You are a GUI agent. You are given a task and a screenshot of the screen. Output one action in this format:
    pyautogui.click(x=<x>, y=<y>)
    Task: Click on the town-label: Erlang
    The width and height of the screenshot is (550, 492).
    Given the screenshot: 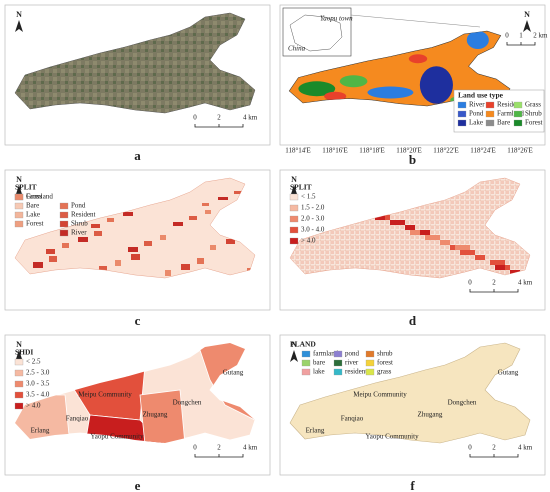 What is the action you would take?
    pyautogui.click(x=315, y=431)
    